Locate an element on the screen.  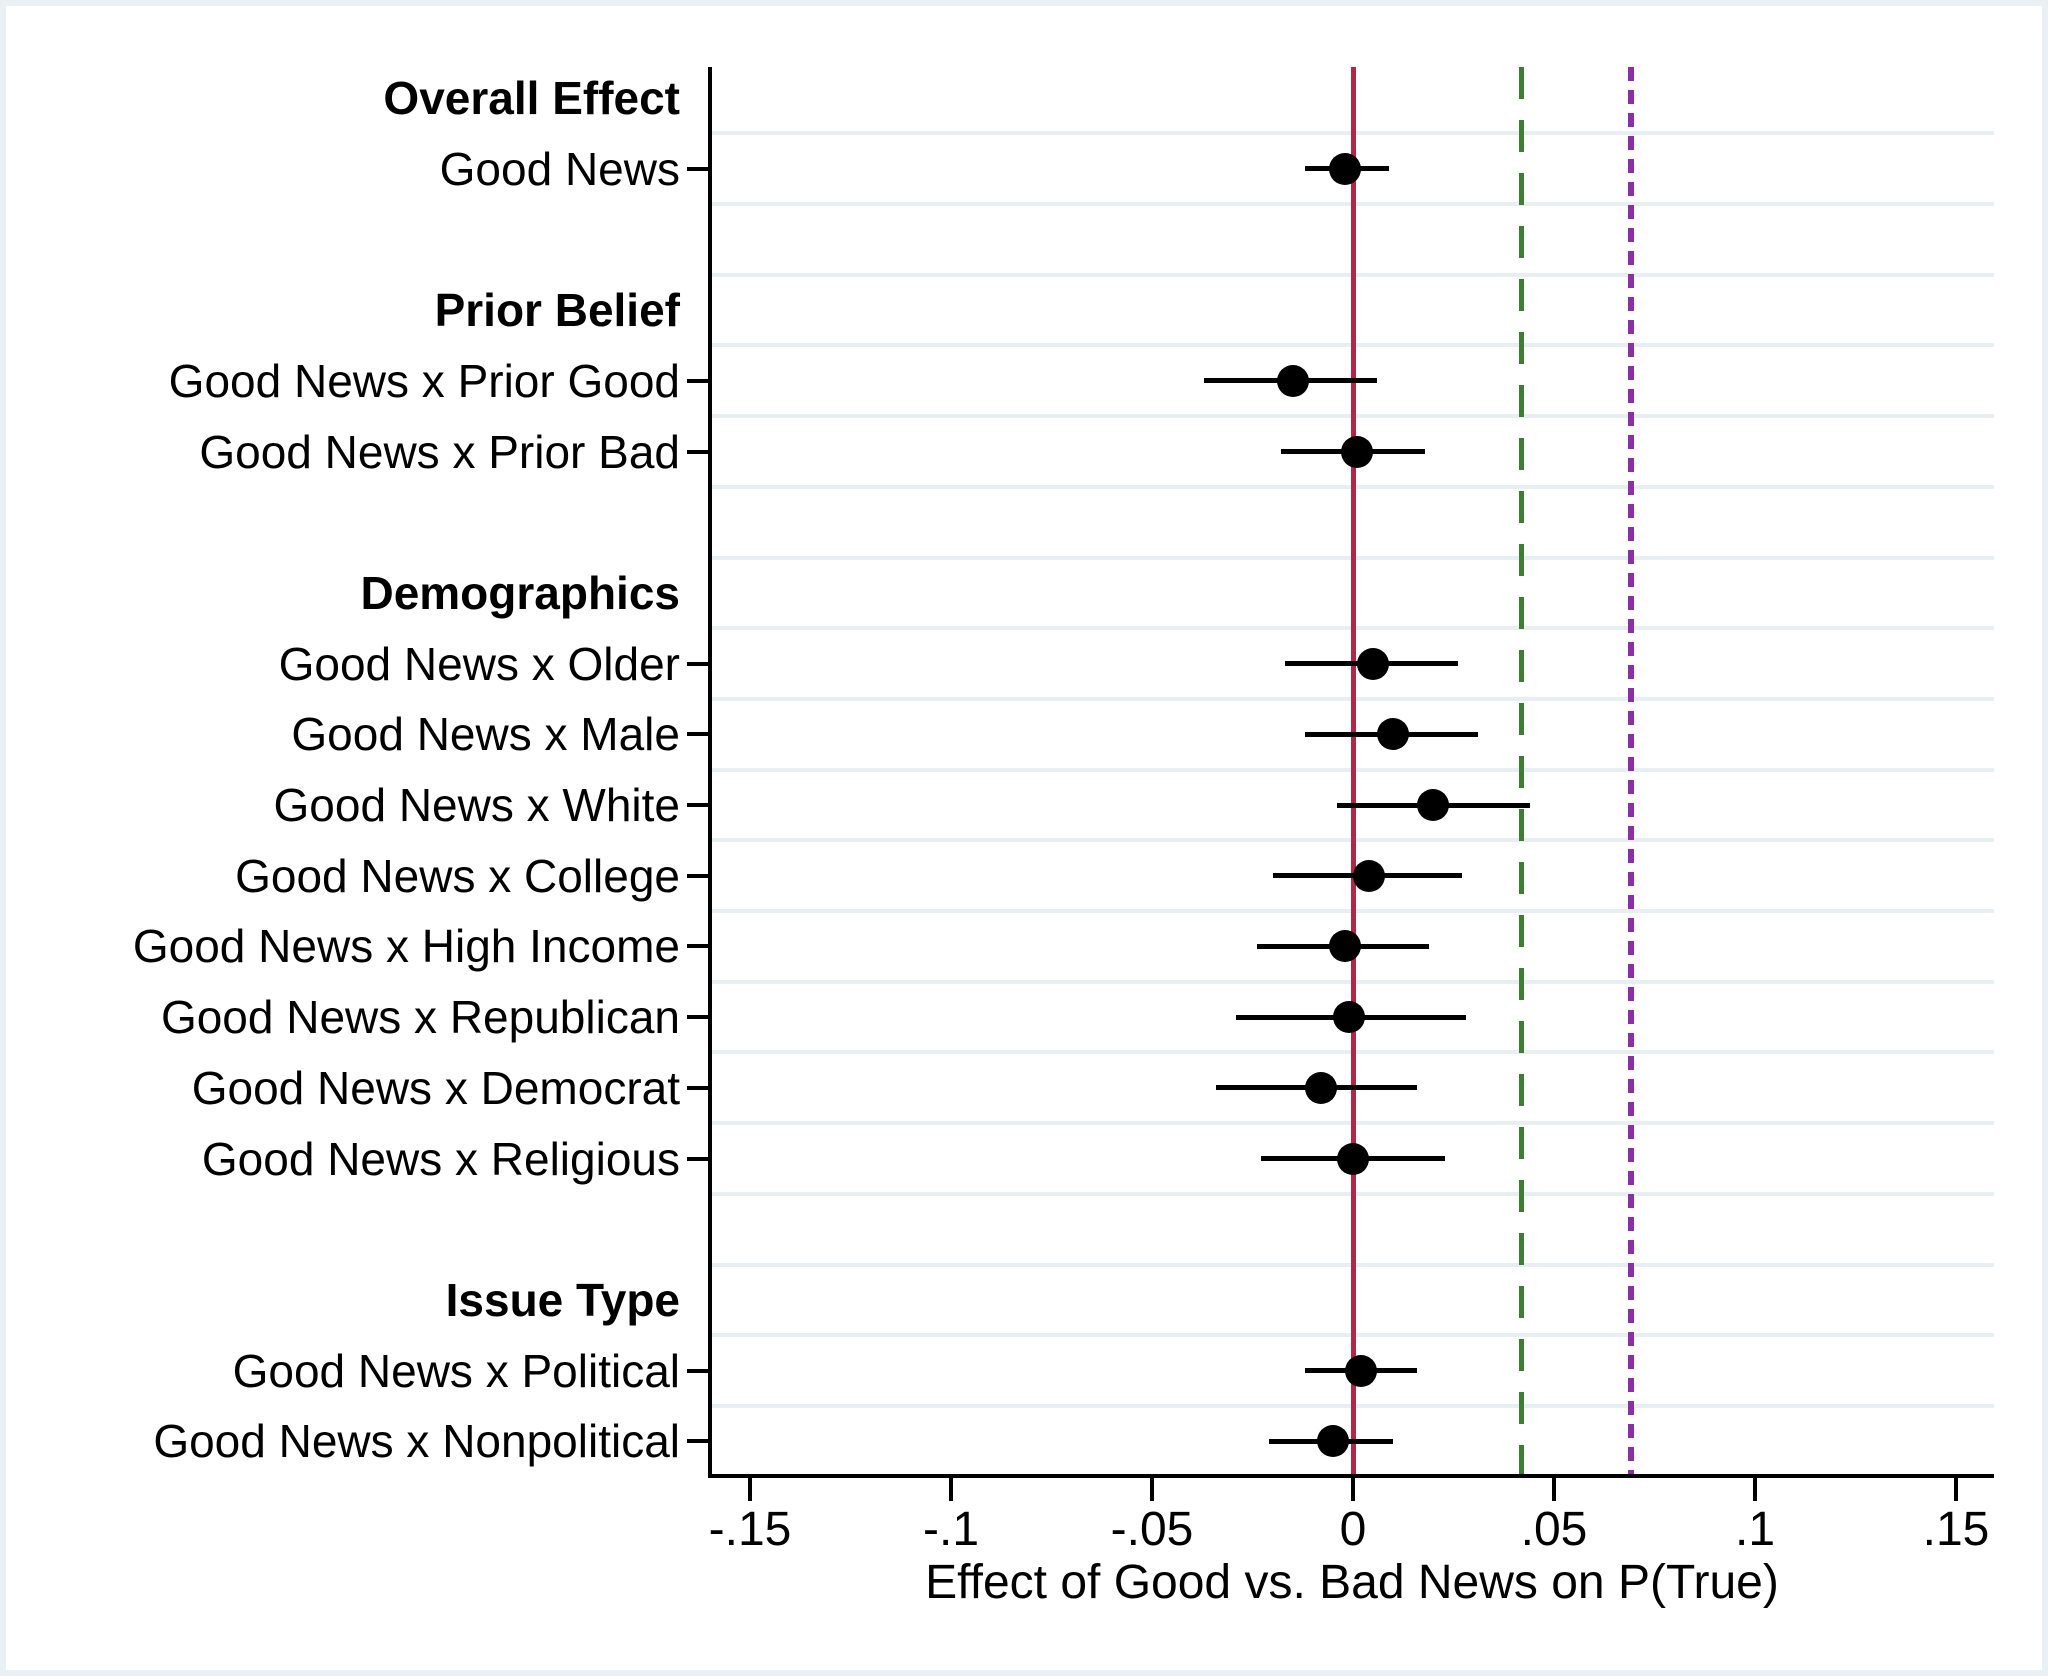
row-label: Good News x College is located at coordinates (457, 875).